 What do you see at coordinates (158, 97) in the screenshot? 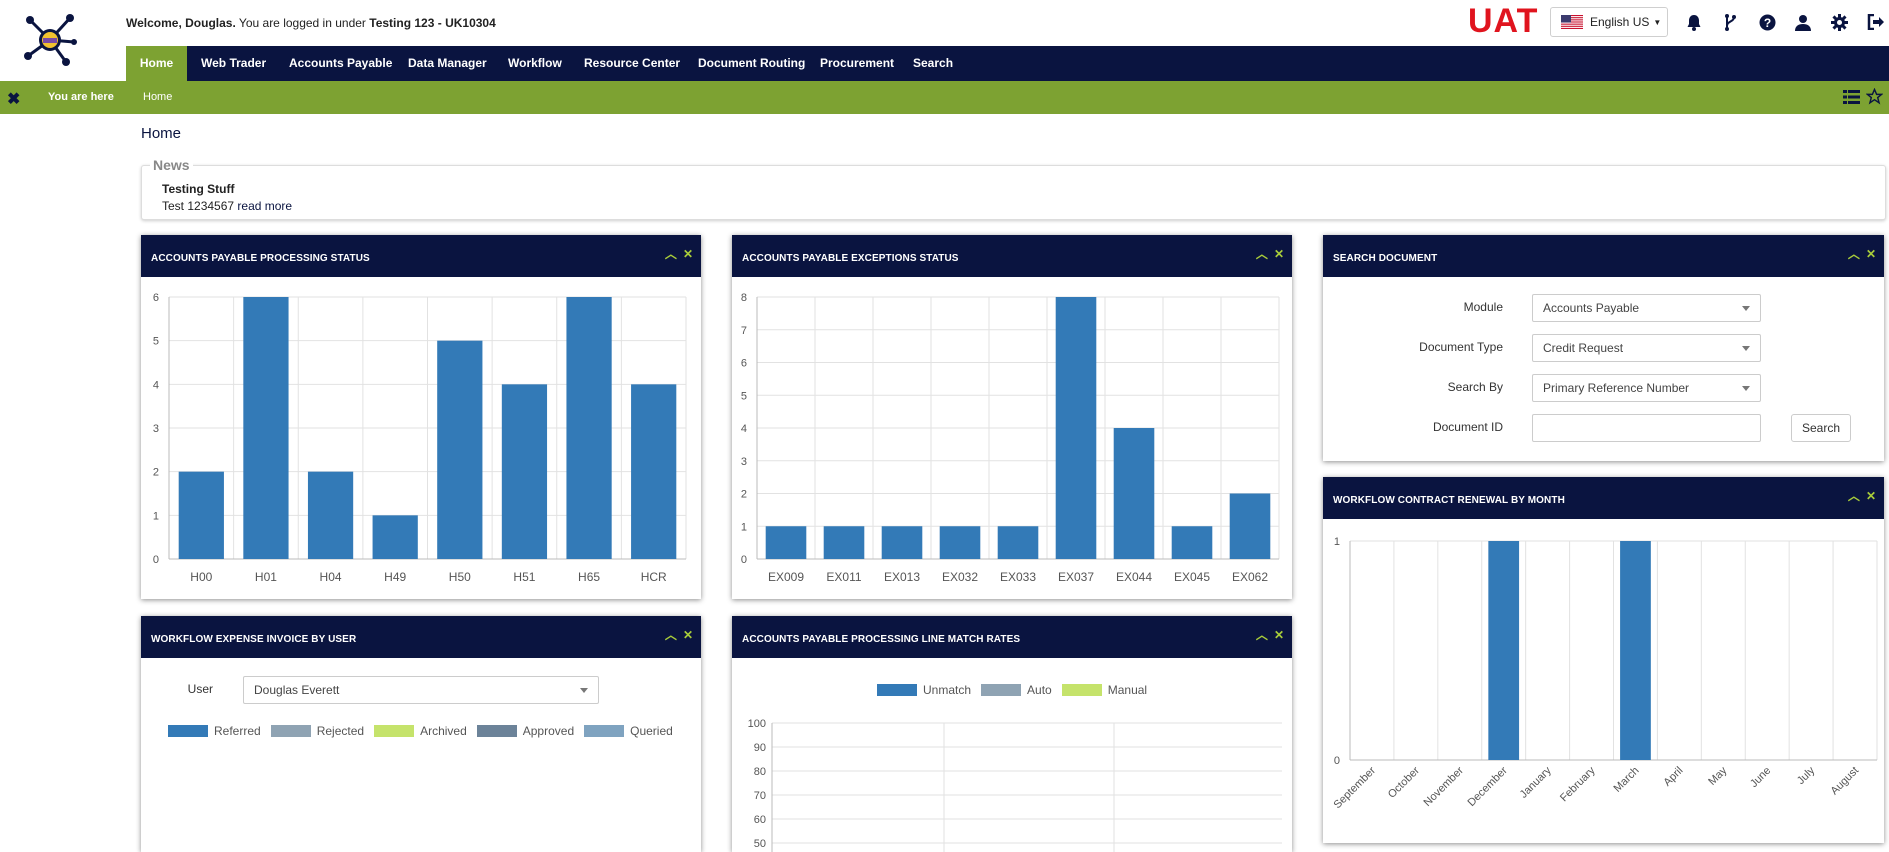
I see `breadcrumb-home: Home` at bounding box center [158, 97].